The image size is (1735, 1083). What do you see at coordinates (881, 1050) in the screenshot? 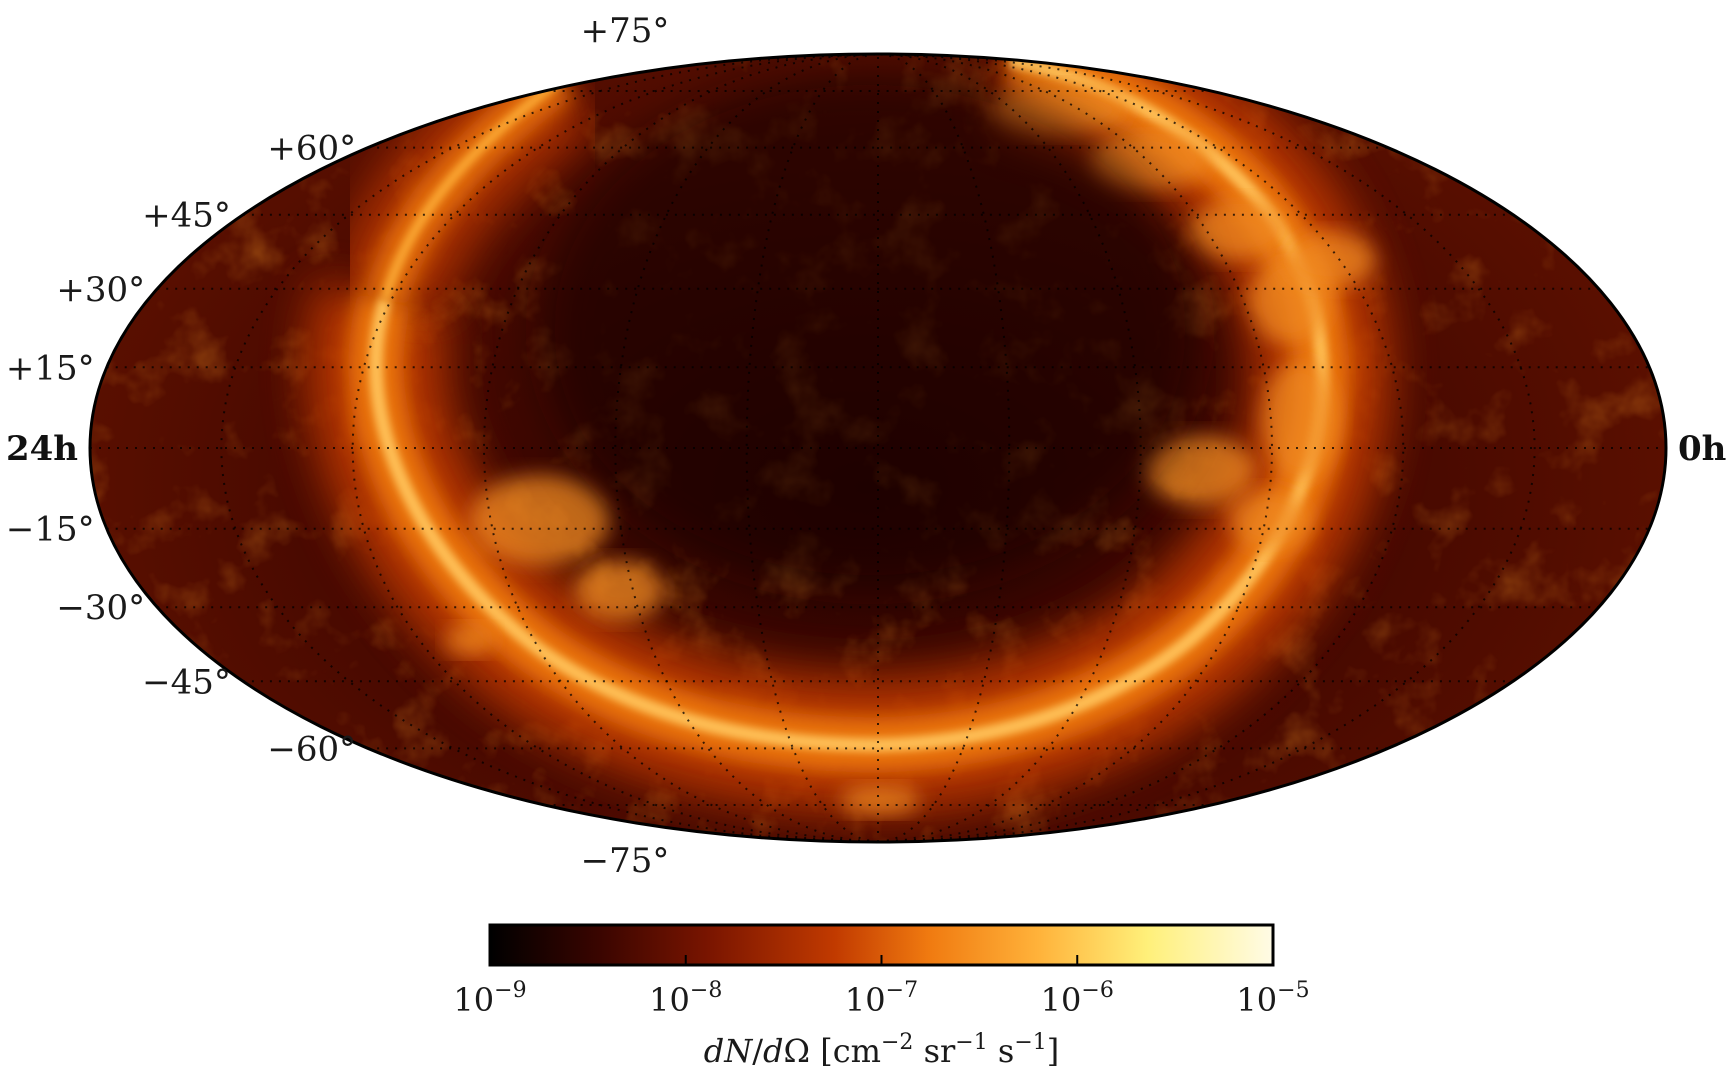
I see `colorbar-label: dN/dΩ [cm−2 sr−1 s−1]` at bounding box center [881, 1050].